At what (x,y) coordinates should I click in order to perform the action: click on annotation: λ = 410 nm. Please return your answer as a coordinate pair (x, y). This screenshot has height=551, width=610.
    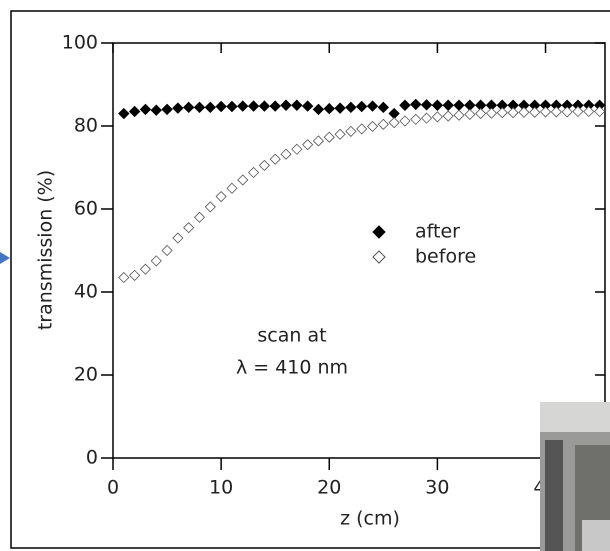
    Looking at the image, I should click on (292, 368).